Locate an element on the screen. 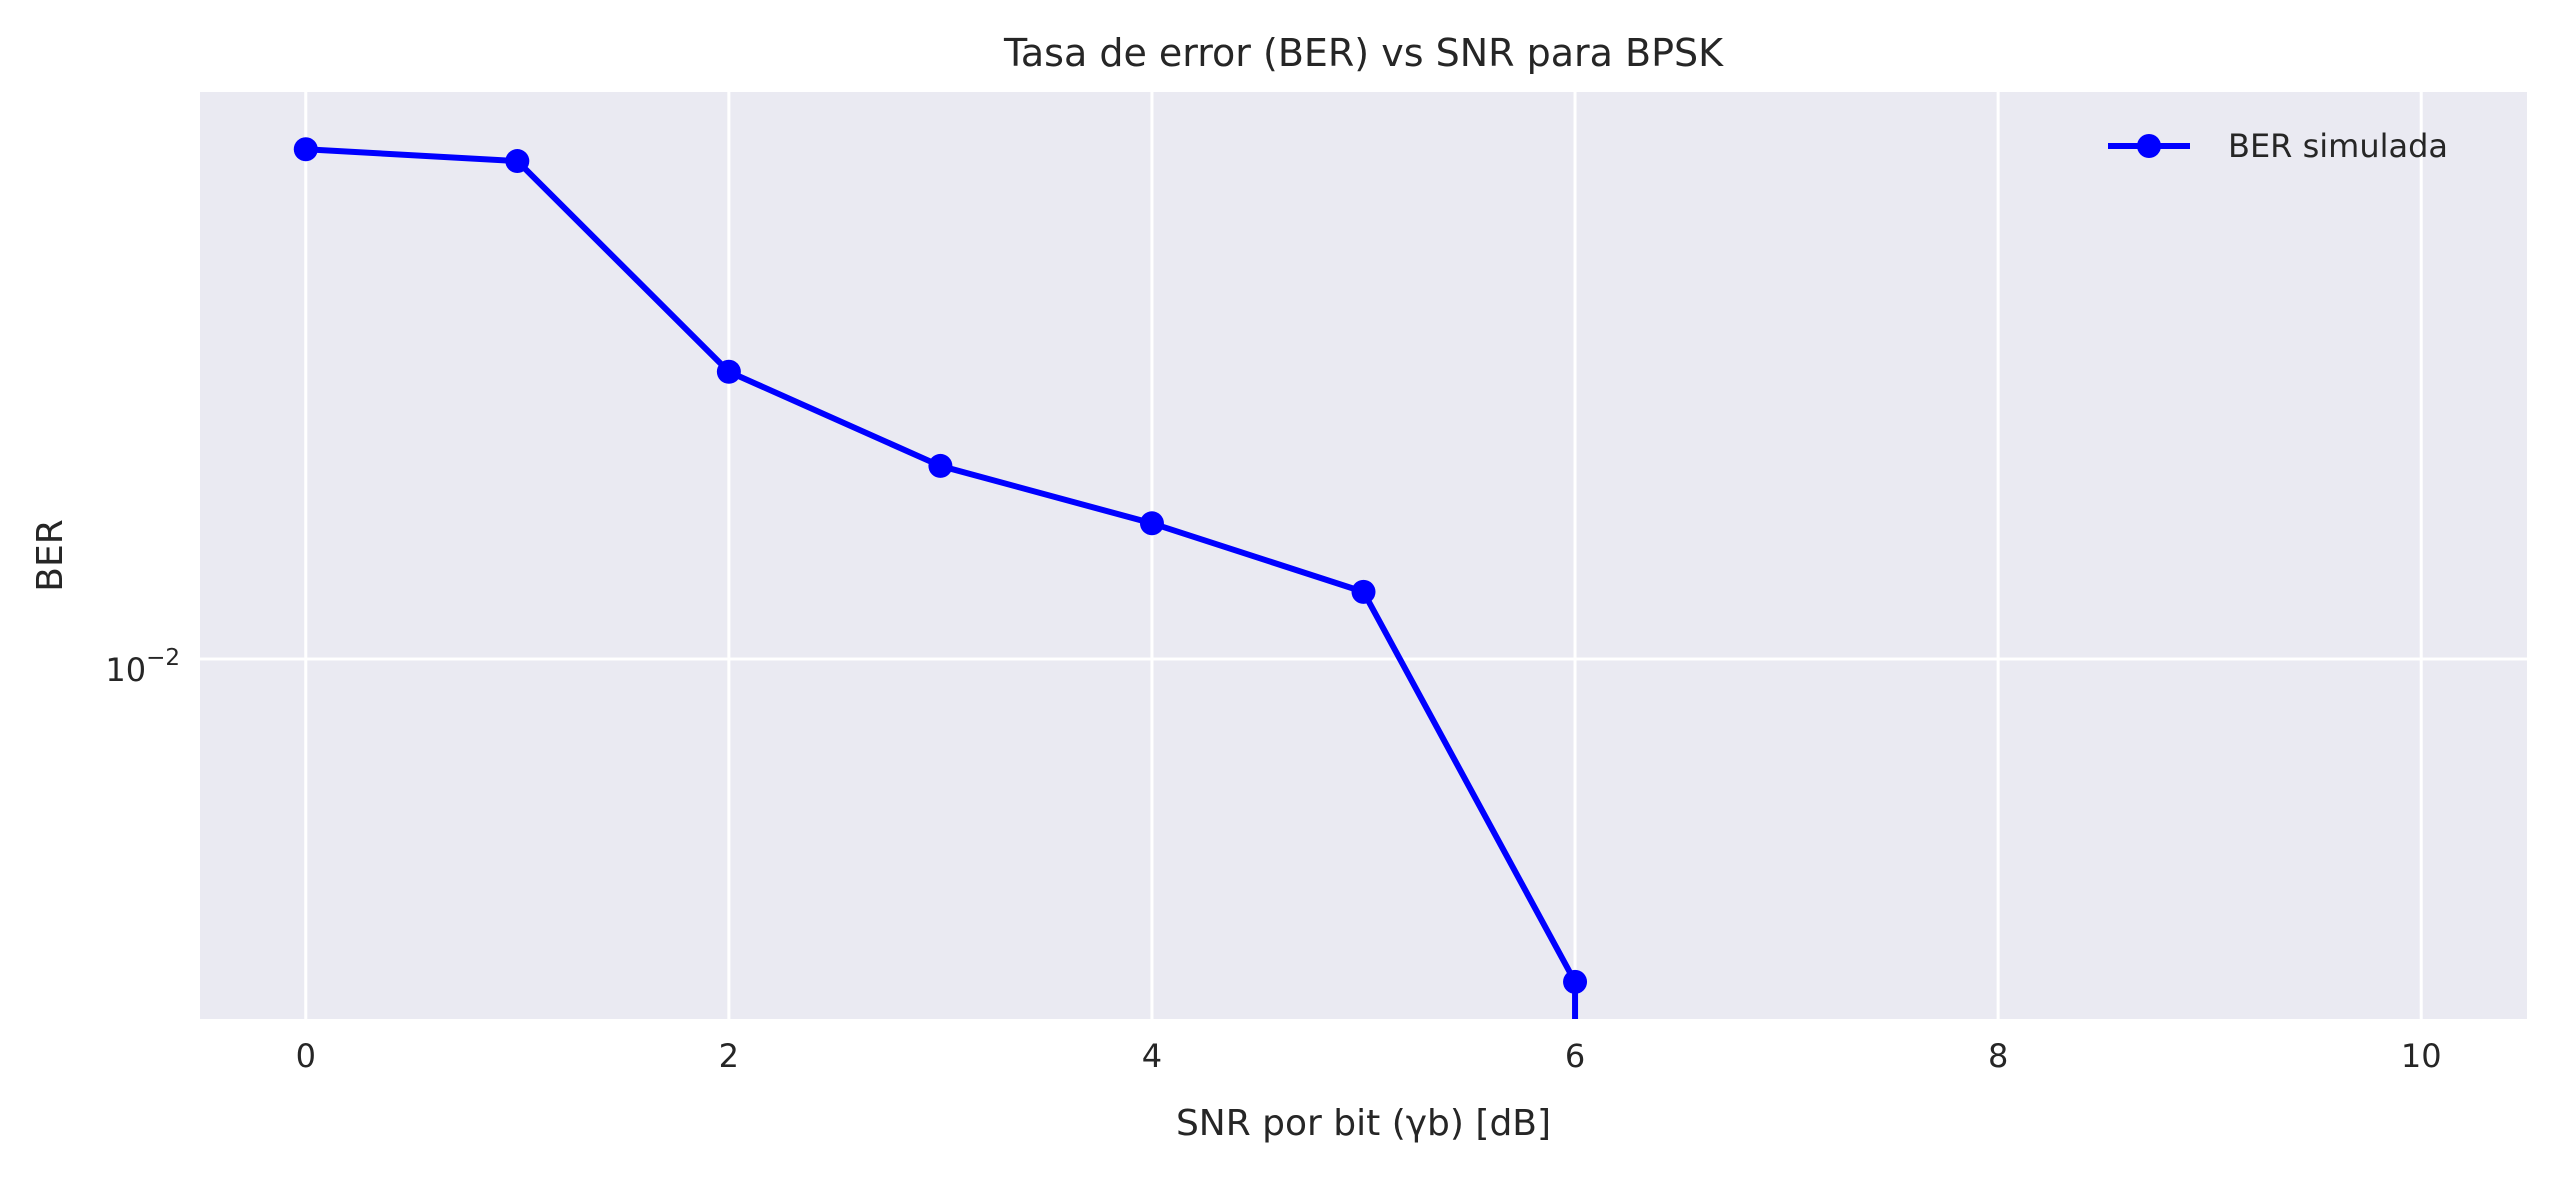 The image size is (2554, 1178). x-axis-label: SNR por bit (γb) [dB] is located at coordinates (1363, 1123).